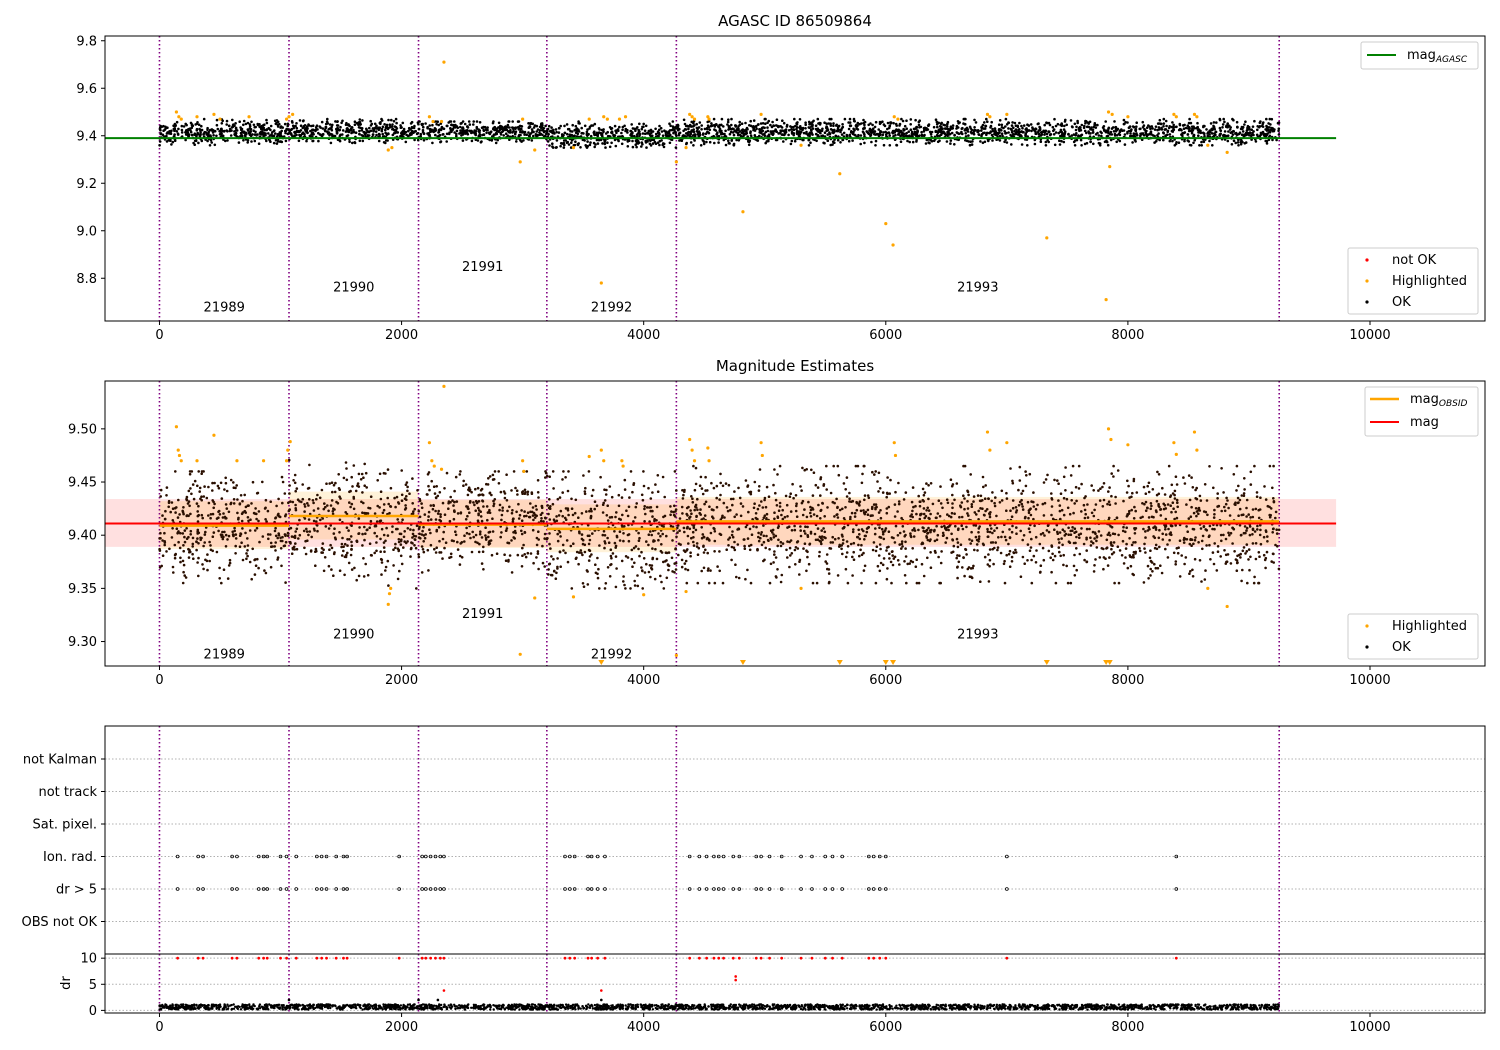  Describe the element at coordinates (987, 114) in the screenshot. I see `data-point-highlighted` at that location.